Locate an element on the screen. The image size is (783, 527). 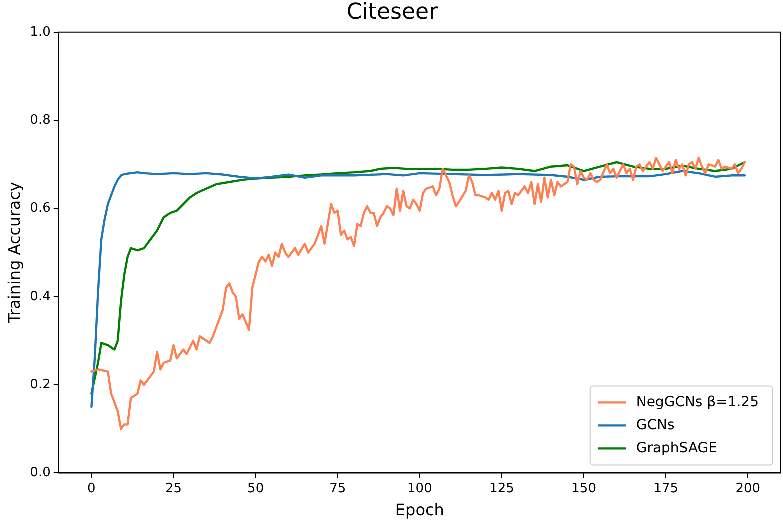
x-tick-label: 25 is located at coordinates (173, 488).